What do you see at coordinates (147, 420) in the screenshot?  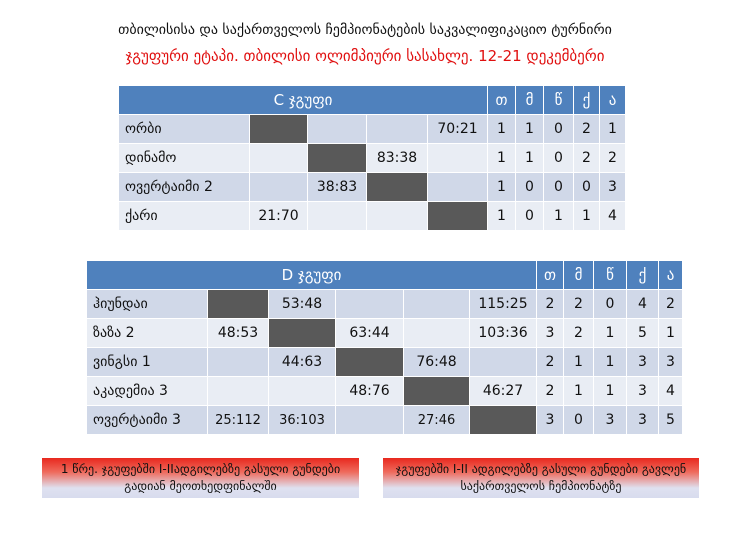 I see `team-name: ოვერტაიმი 3` at bounding box center [147, 420].